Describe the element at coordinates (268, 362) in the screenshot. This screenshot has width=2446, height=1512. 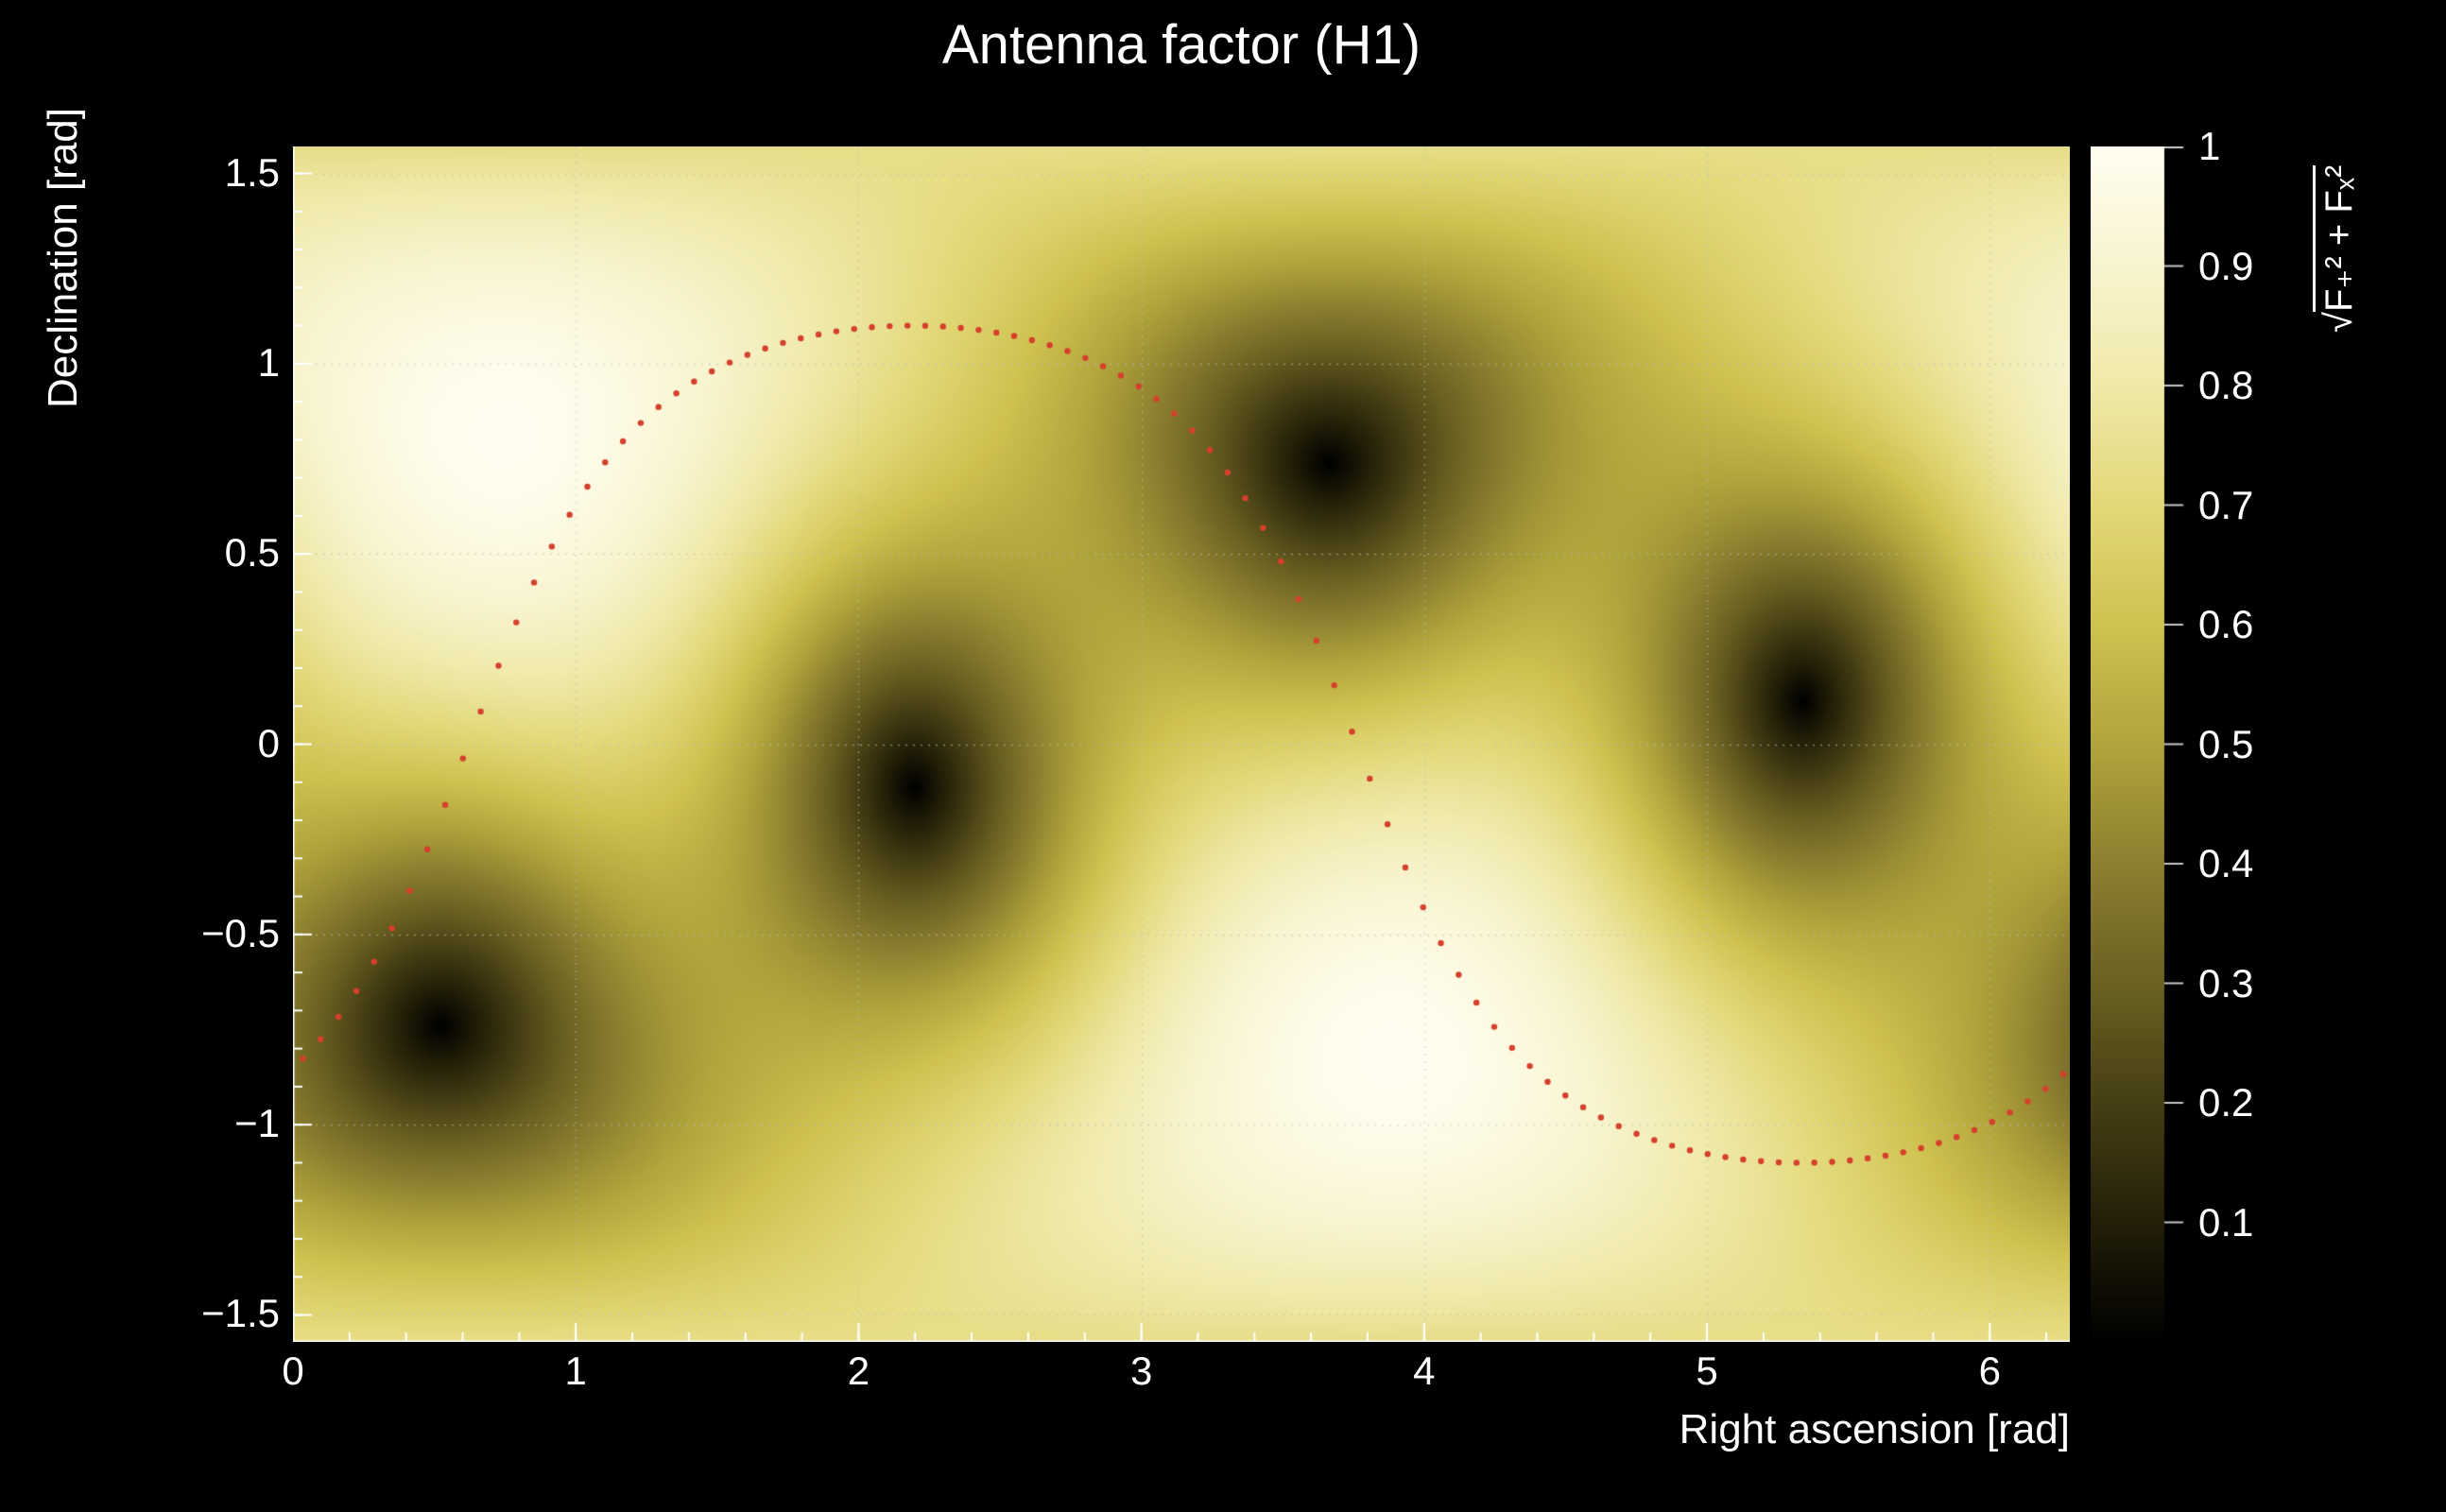
I see `y-tick-label: 1` at that location.